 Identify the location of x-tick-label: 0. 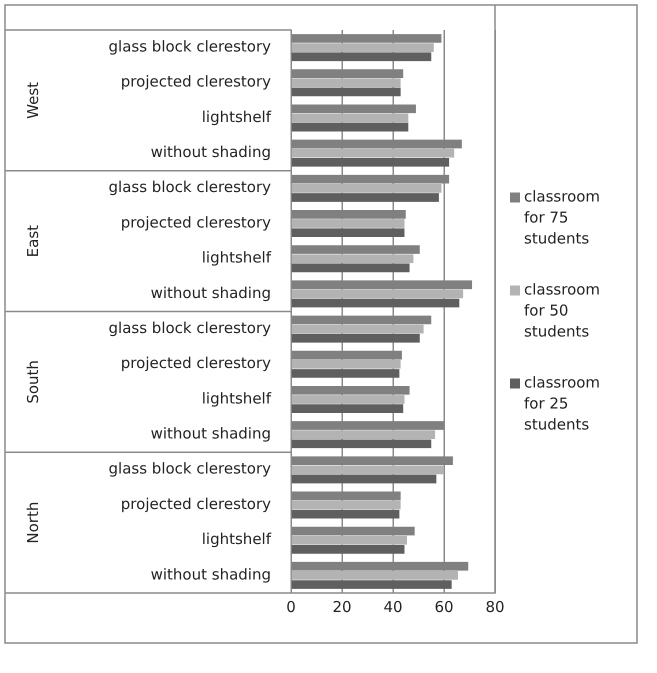
(291, 607).